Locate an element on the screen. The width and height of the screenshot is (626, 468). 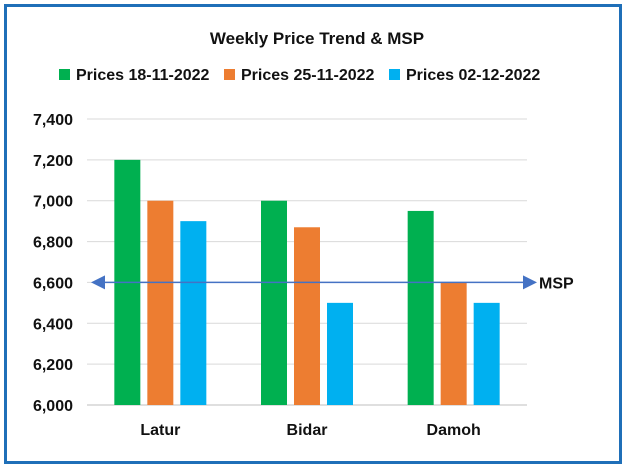
legend-label-3: Prices 02-12-2022 is located at coordinates (473, 75).